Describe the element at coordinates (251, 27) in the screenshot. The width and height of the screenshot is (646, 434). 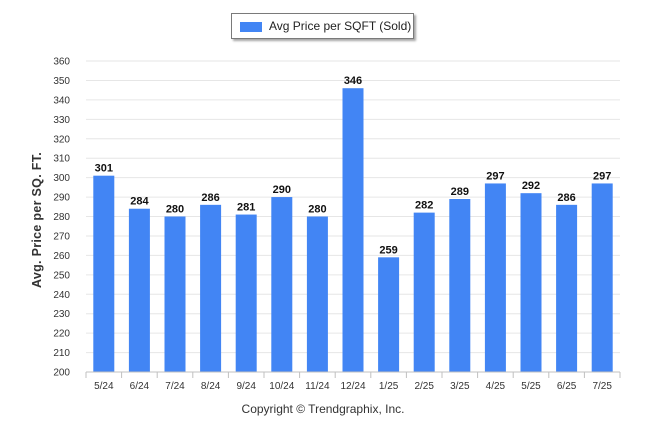
I see `legend-swatch` at that location.